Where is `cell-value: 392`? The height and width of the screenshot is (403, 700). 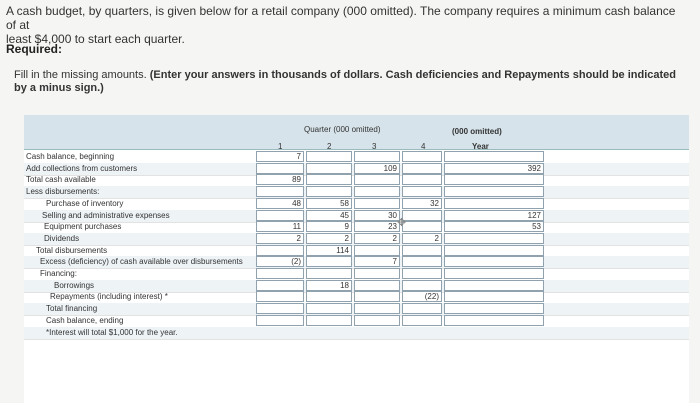
cell-value: 392 is located at coordinates (534, 168).